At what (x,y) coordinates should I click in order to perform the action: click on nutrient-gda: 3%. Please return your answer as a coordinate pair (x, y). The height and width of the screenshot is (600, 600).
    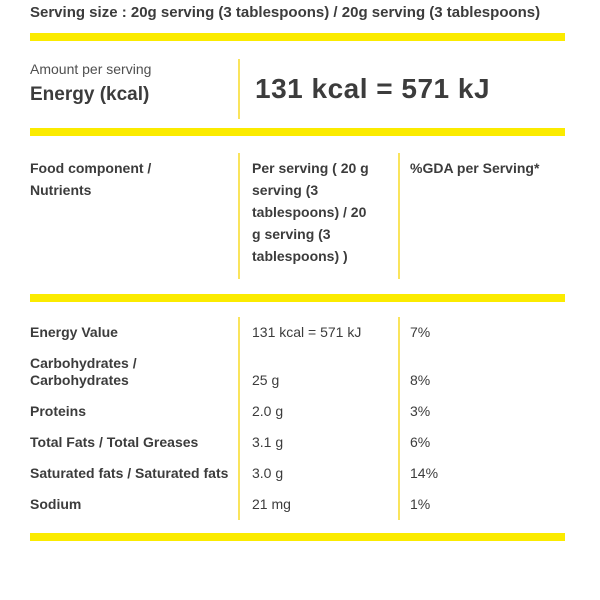
    Looking at the image, I should click on (481, 411).